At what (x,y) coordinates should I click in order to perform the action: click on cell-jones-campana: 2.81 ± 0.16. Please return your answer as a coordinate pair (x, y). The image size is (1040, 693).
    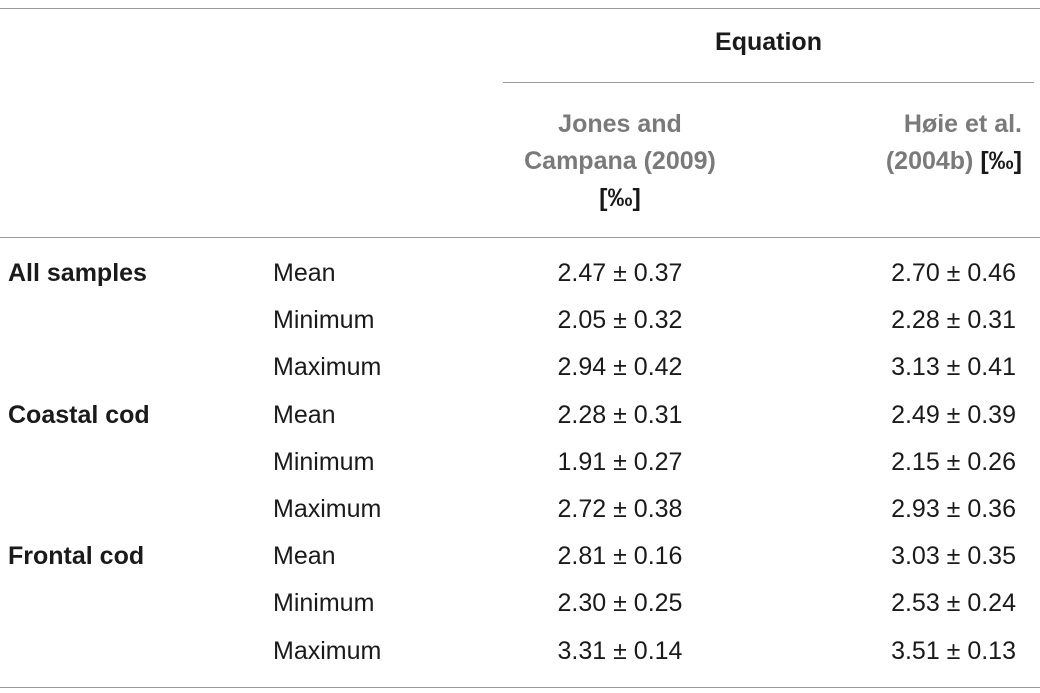
    Looking at the image, I should click on (620, 556).